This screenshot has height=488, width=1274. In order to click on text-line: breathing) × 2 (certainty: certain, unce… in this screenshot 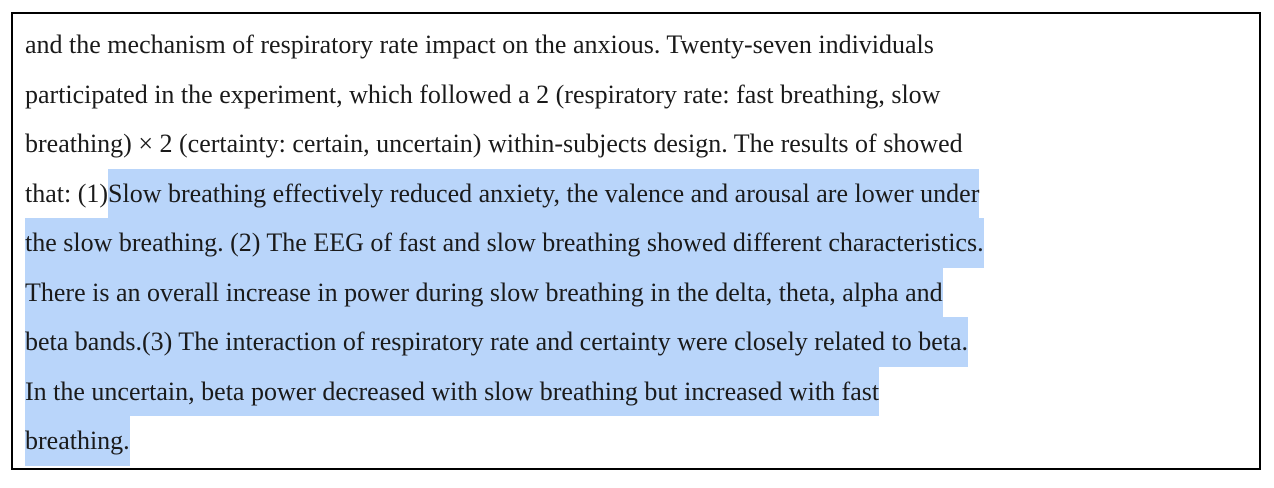, I will do `click(494, 143)`.